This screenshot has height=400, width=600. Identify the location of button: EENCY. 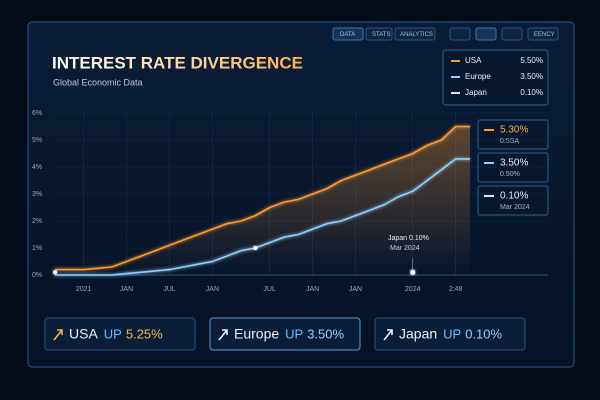
(544, 35).